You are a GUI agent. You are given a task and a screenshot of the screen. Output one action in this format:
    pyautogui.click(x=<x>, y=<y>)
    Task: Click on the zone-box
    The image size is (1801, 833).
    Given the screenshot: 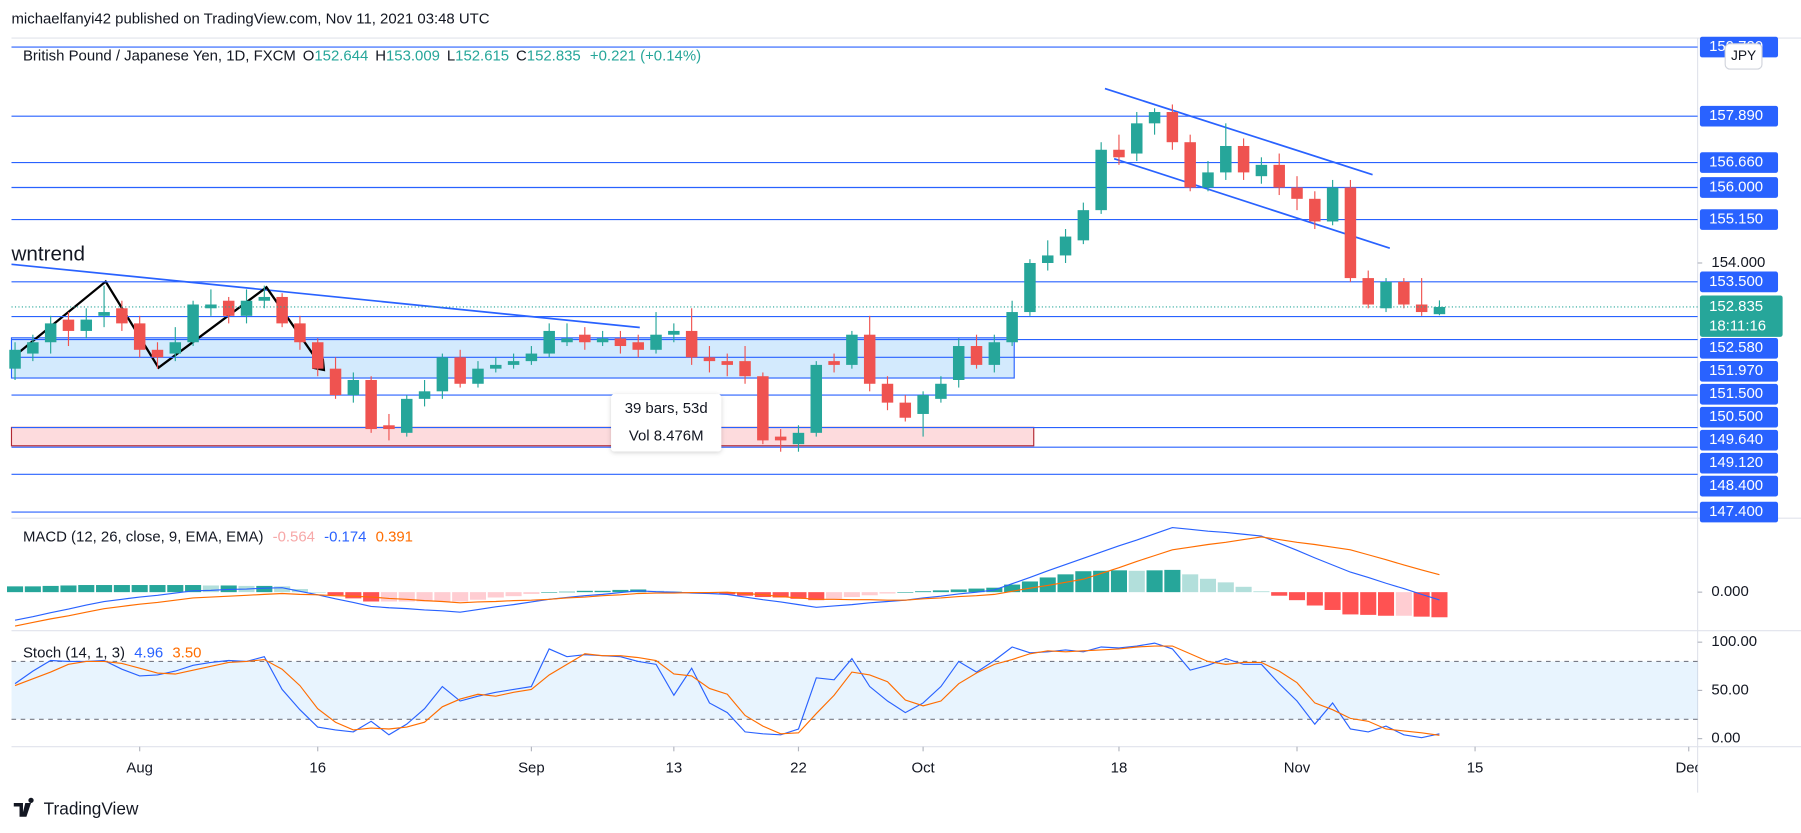 What is the action you would take?
    pyautogui.click(x=522, y=436)
    